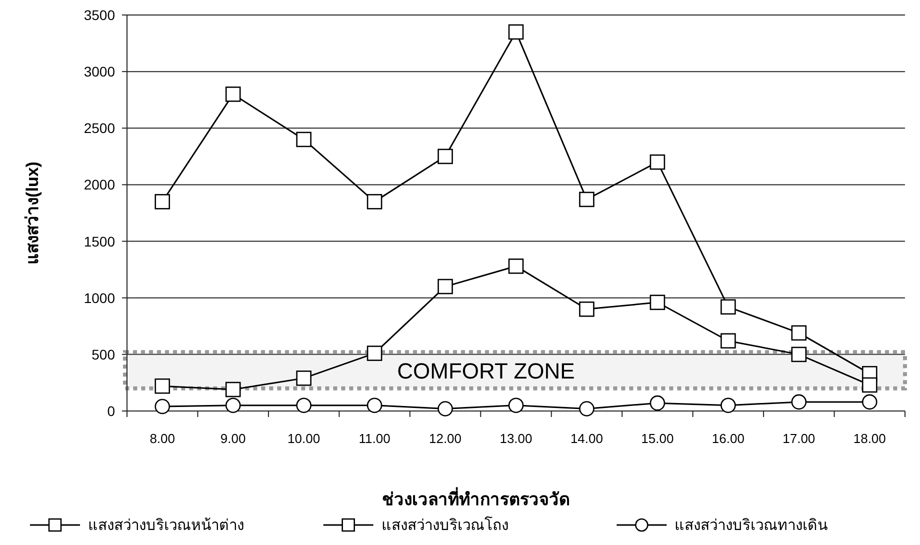  Describe the element at coordinates (799, 438) in the screenshot. I see `x-tick-label: 17.00` at that location.